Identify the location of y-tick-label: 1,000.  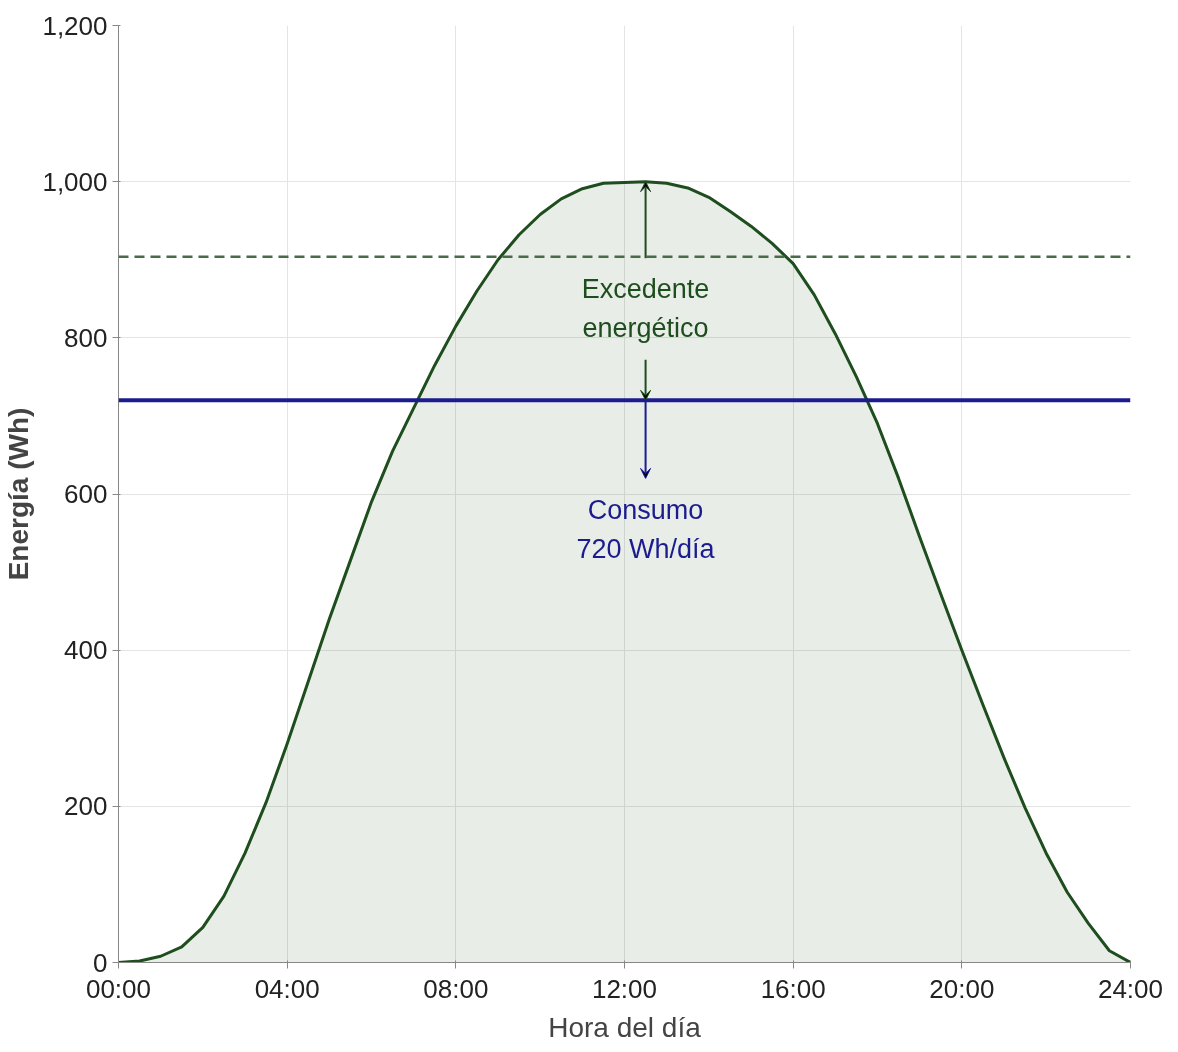
(75, 181).